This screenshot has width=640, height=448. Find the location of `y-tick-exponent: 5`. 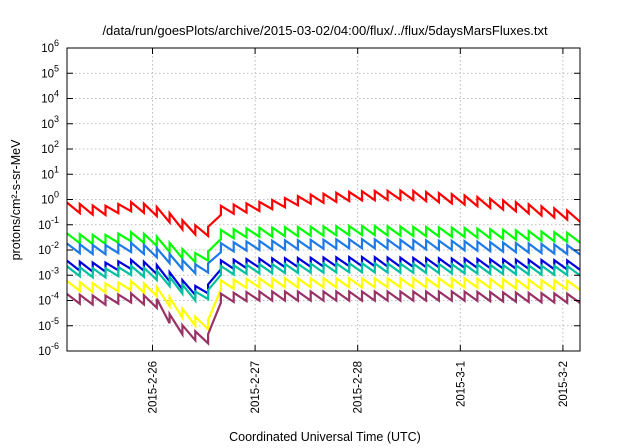

y-tick-exponent: 5 is located at coordinates (56, 68).